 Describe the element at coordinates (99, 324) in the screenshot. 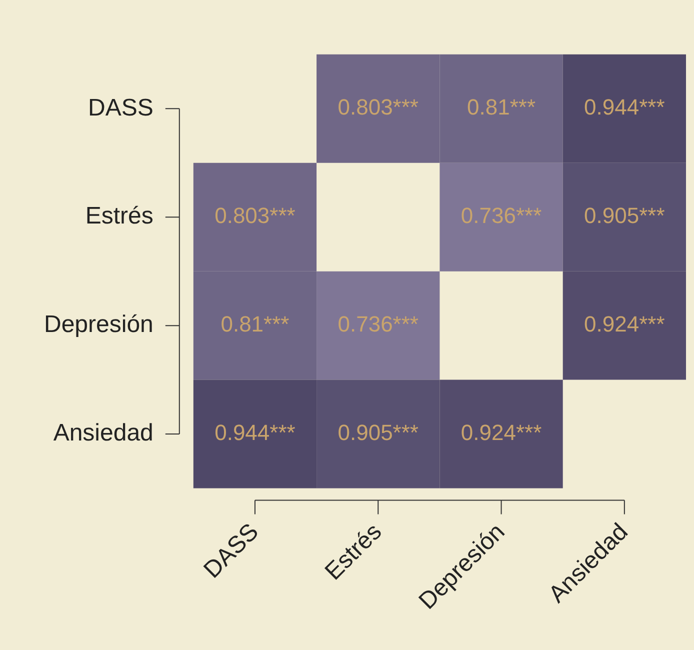

I see `y-tick-label: Depresión` at that location.